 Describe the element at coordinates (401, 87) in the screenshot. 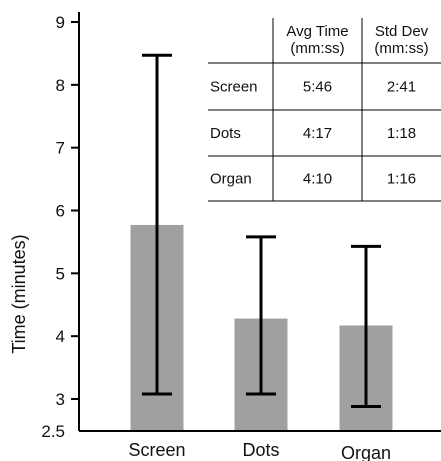

I see `table-cell: 2:41` at that location.